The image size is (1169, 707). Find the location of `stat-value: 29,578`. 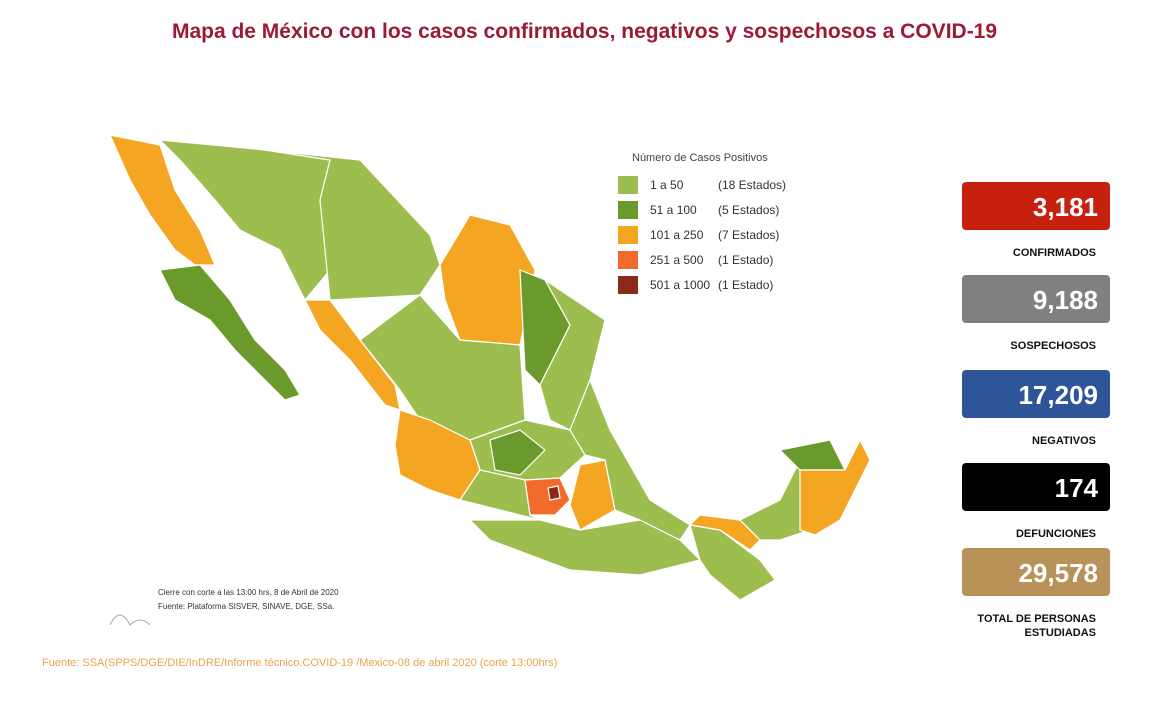

stat-value: 29,578 is located at coordinates (1036, 572).